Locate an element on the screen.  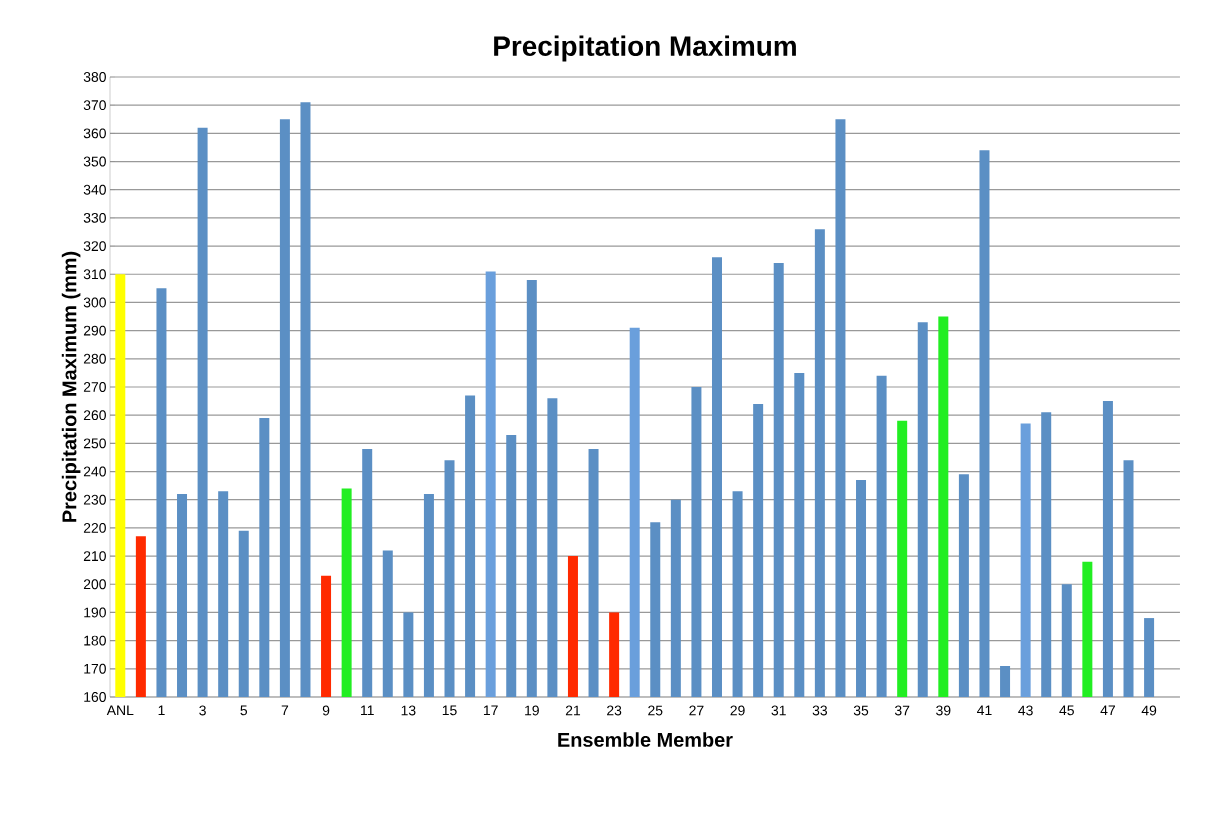
y-tick-label: 190 is located at coordinates (95, 612).